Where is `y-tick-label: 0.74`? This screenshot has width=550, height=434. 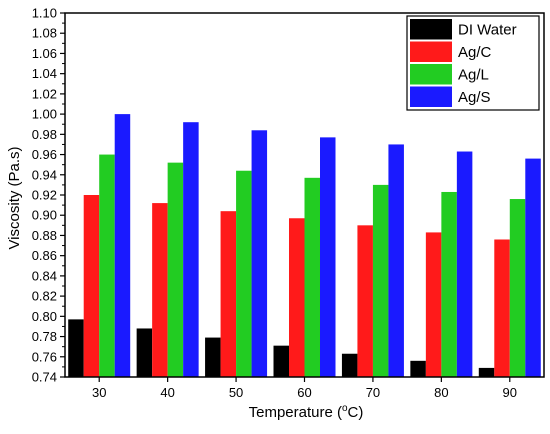 y-tick-label: 0.74 is located at coordinates (44, 377).